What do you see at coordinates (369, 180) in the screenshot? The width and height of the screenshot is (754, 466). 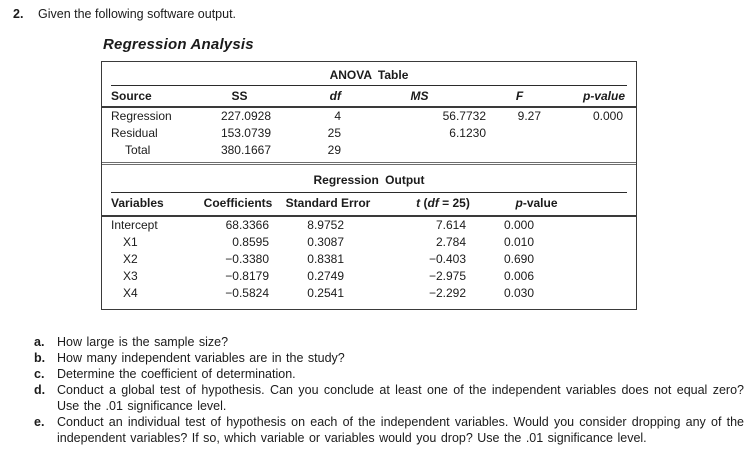 I see `regression-output-title: Regression Output` at bounding box center [369, 180].